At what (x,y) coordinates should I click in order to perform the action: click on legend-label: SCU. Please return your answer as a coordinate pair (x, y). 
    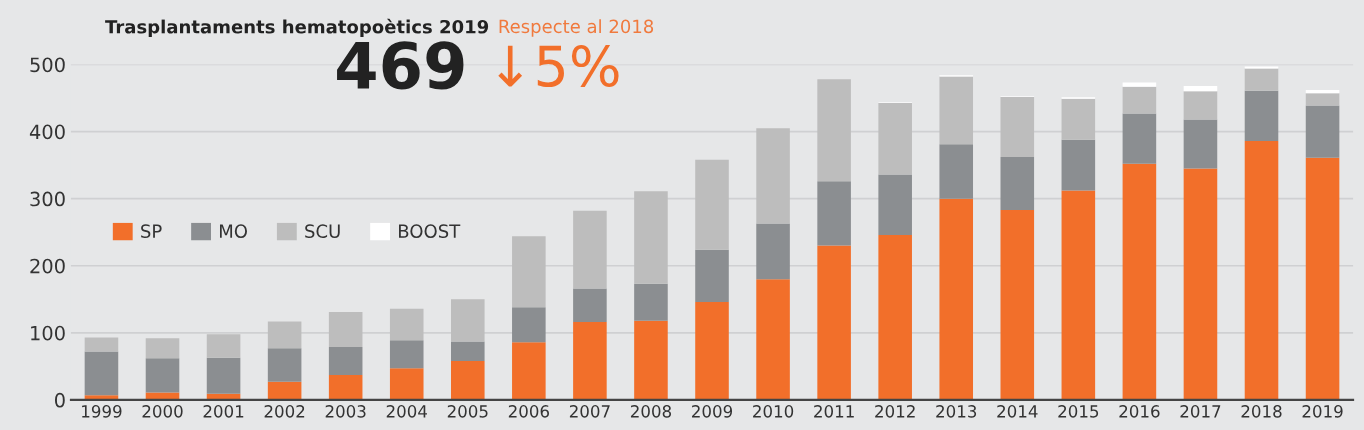
    Looking at the image, I should click on (322, 231).